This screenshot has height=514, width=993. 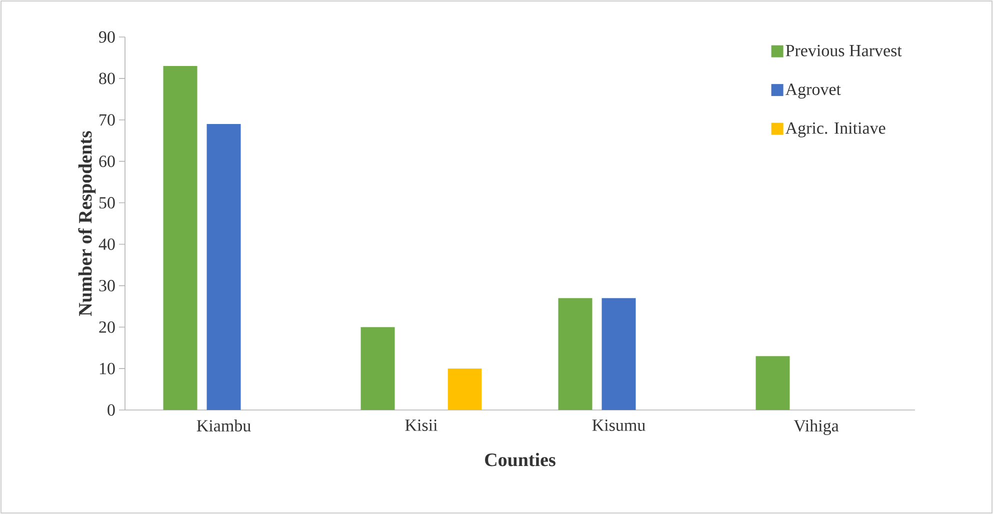 I want to click on y-tick-label: 90, so click(x=107, y=37).